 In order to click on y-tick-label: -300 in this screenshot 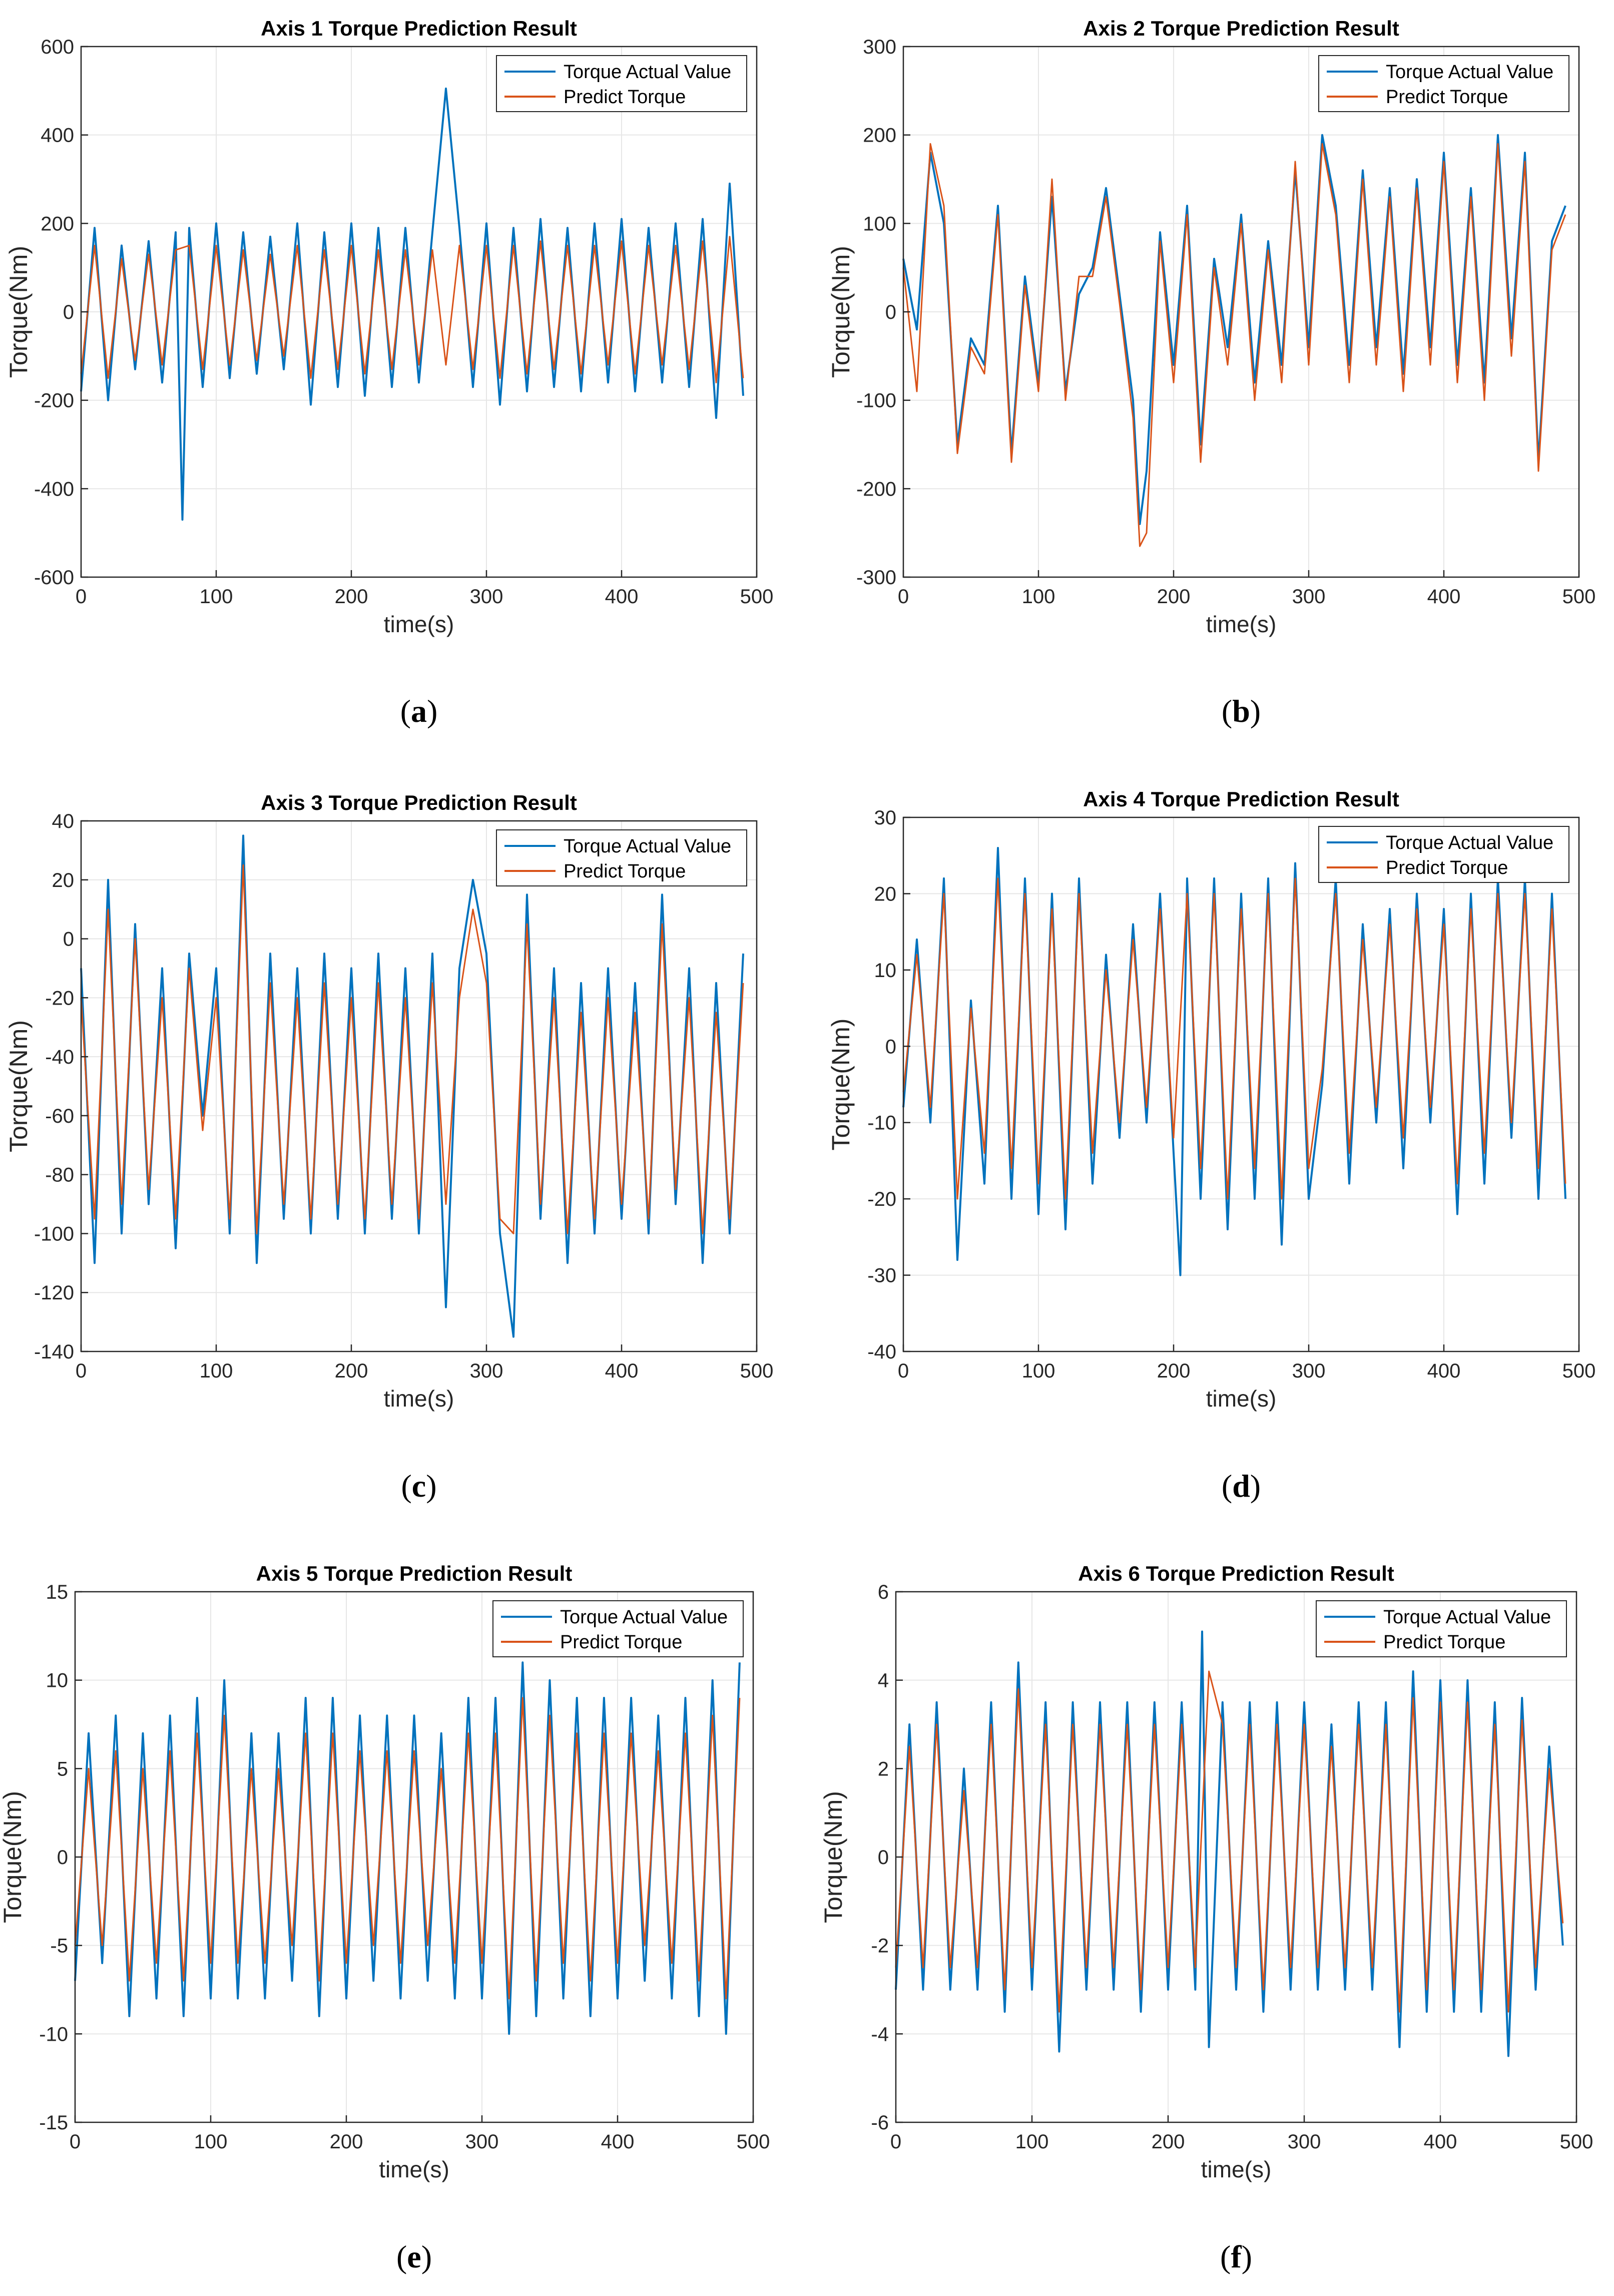, I will do `click(876, 578)`.